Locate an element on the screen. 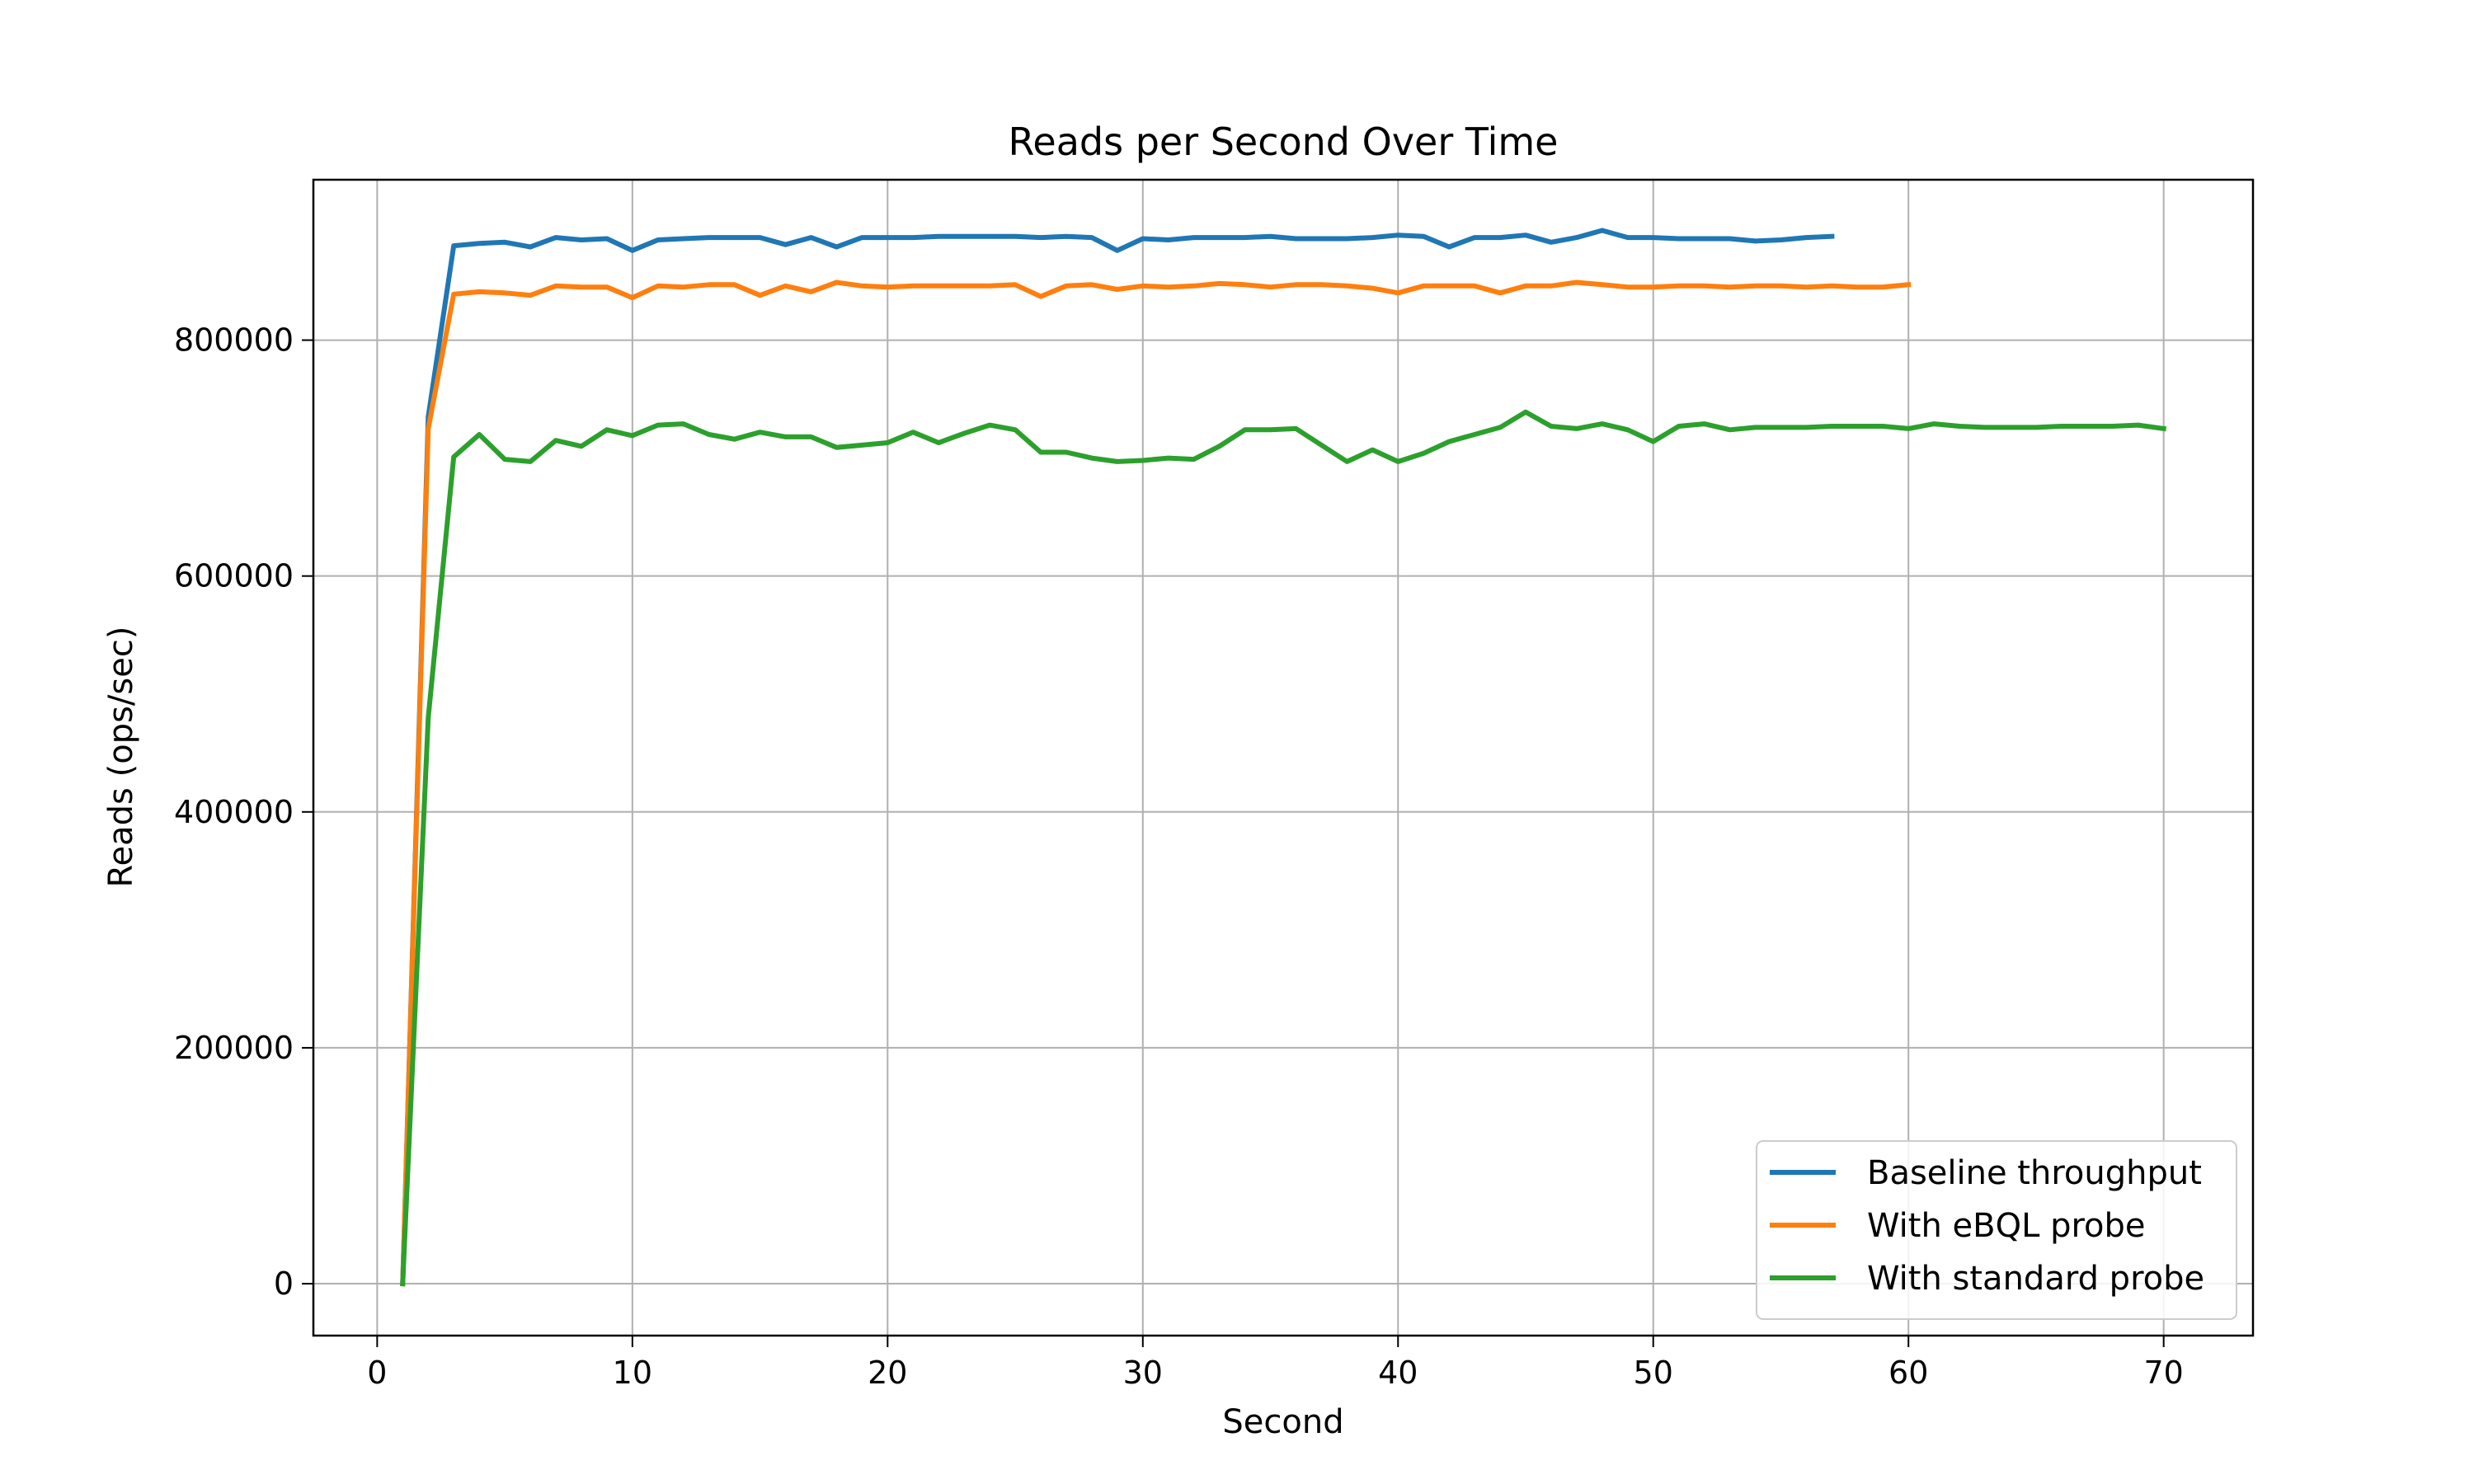 This screenshot has width=2474, height=1484. legend-label: With eBQL probe is located at coordinates (2006, 1226).